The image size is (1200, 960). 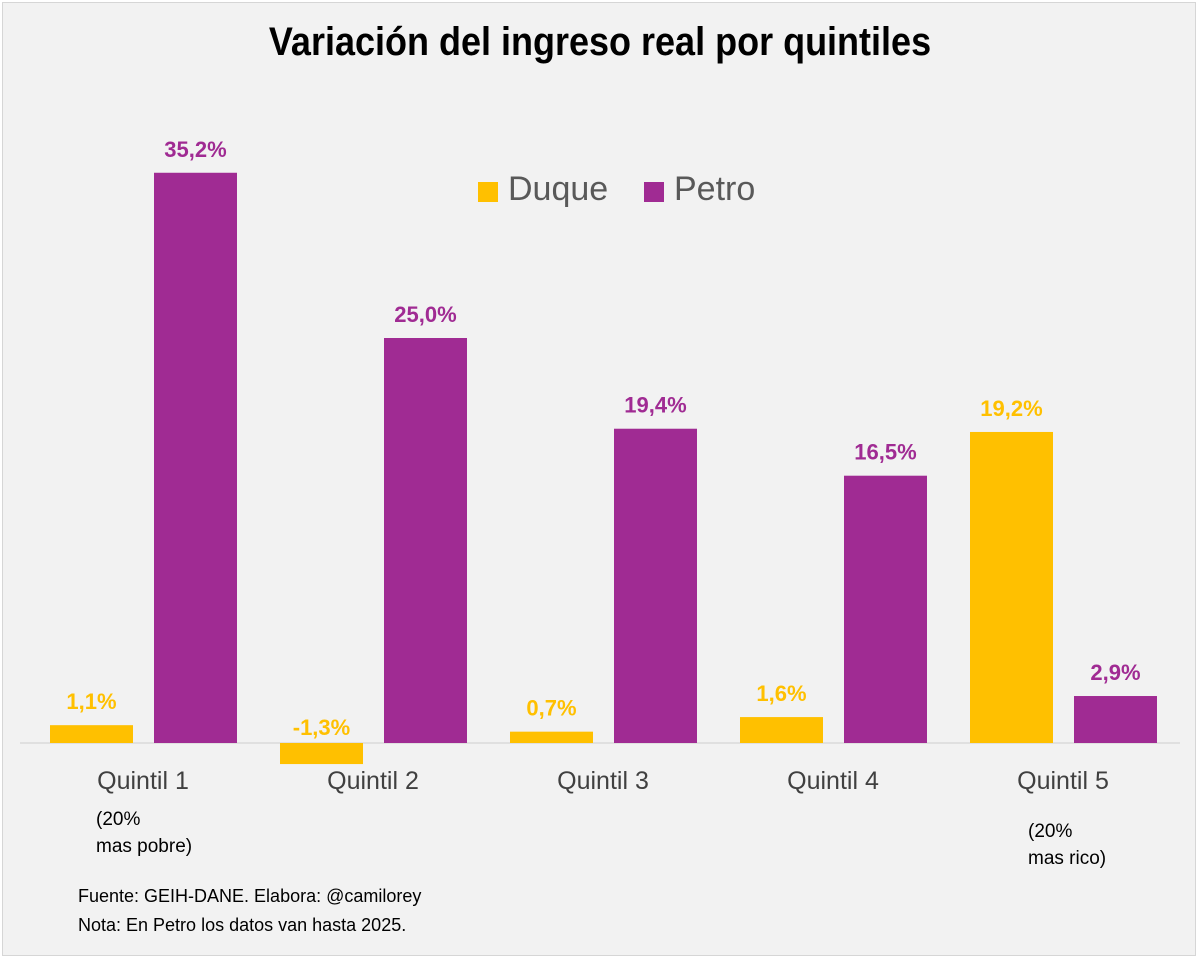 I want to click on bar-duque-q3, so click(x=551, y=737).